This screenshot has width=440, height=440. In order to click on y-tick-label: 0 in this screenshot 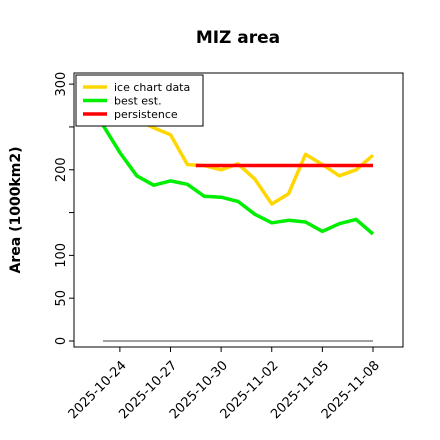, I will do `click(61, 341)`.